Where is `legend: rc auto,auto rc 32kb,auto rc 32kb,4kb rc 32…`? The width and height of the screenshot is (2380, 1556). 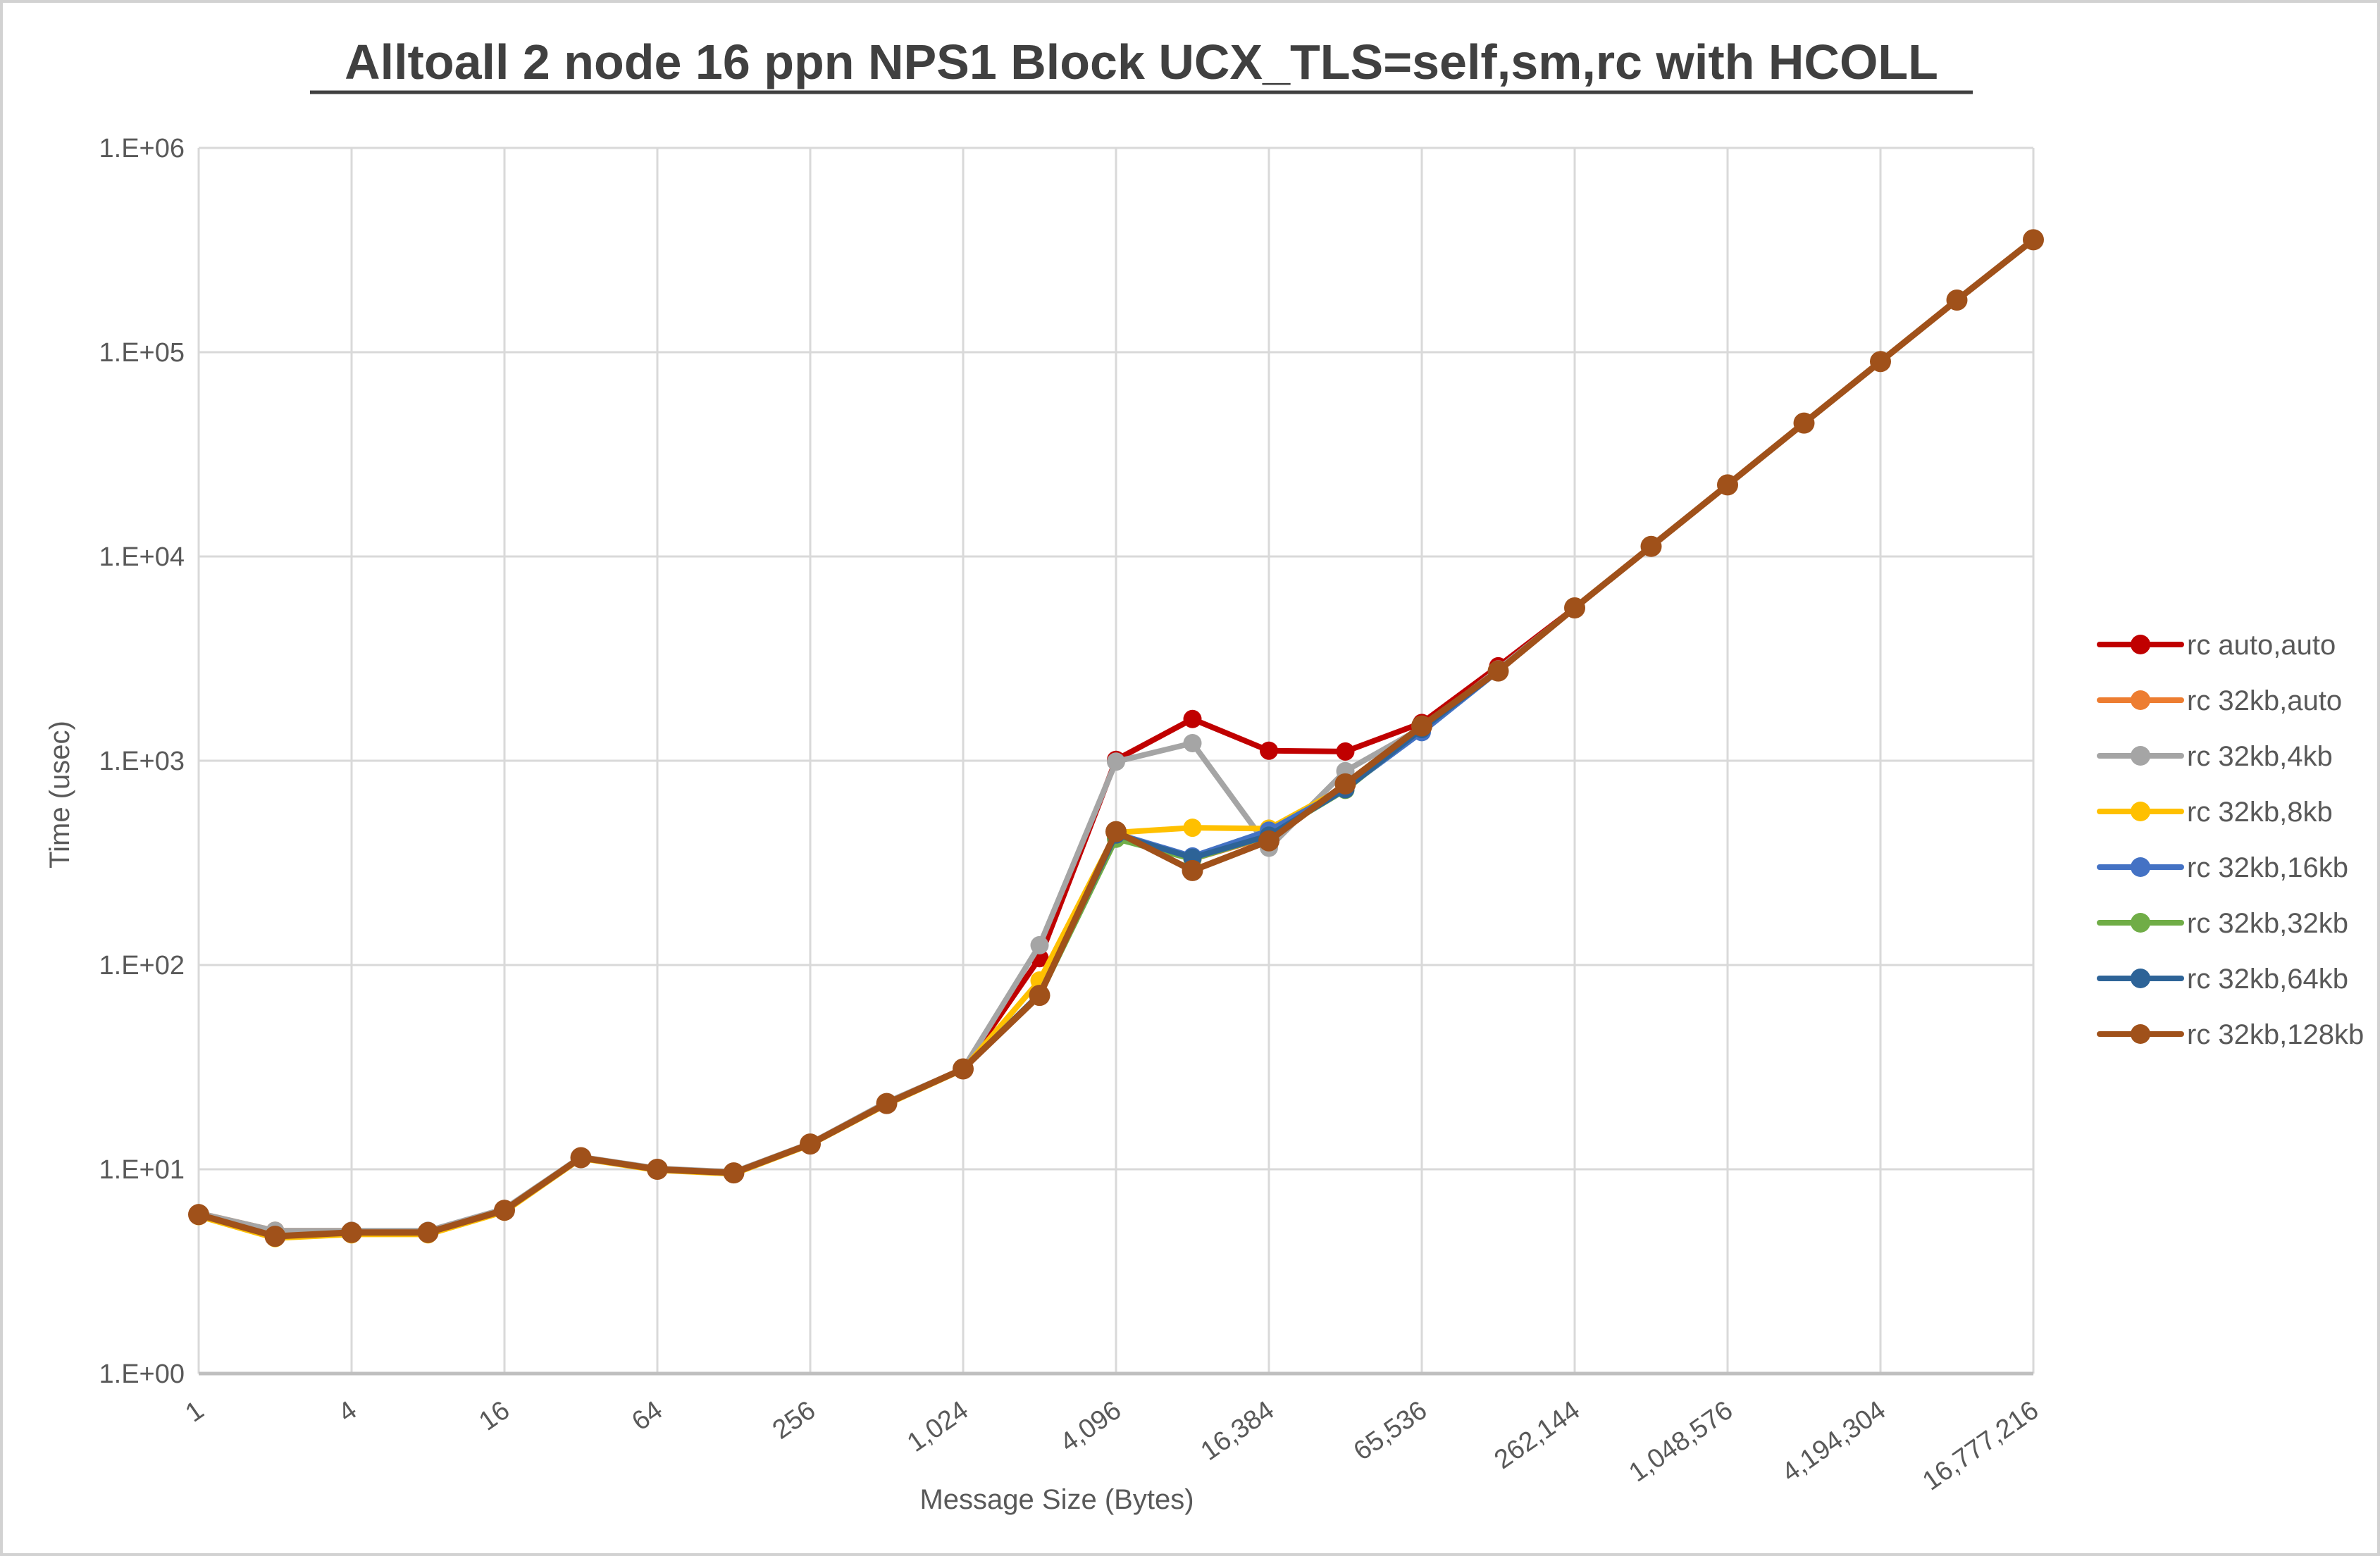 legend: rc auto,auto rc 32kb,auto rc 32kb,4kb rc 32… is located at coordinates (2230, 840).